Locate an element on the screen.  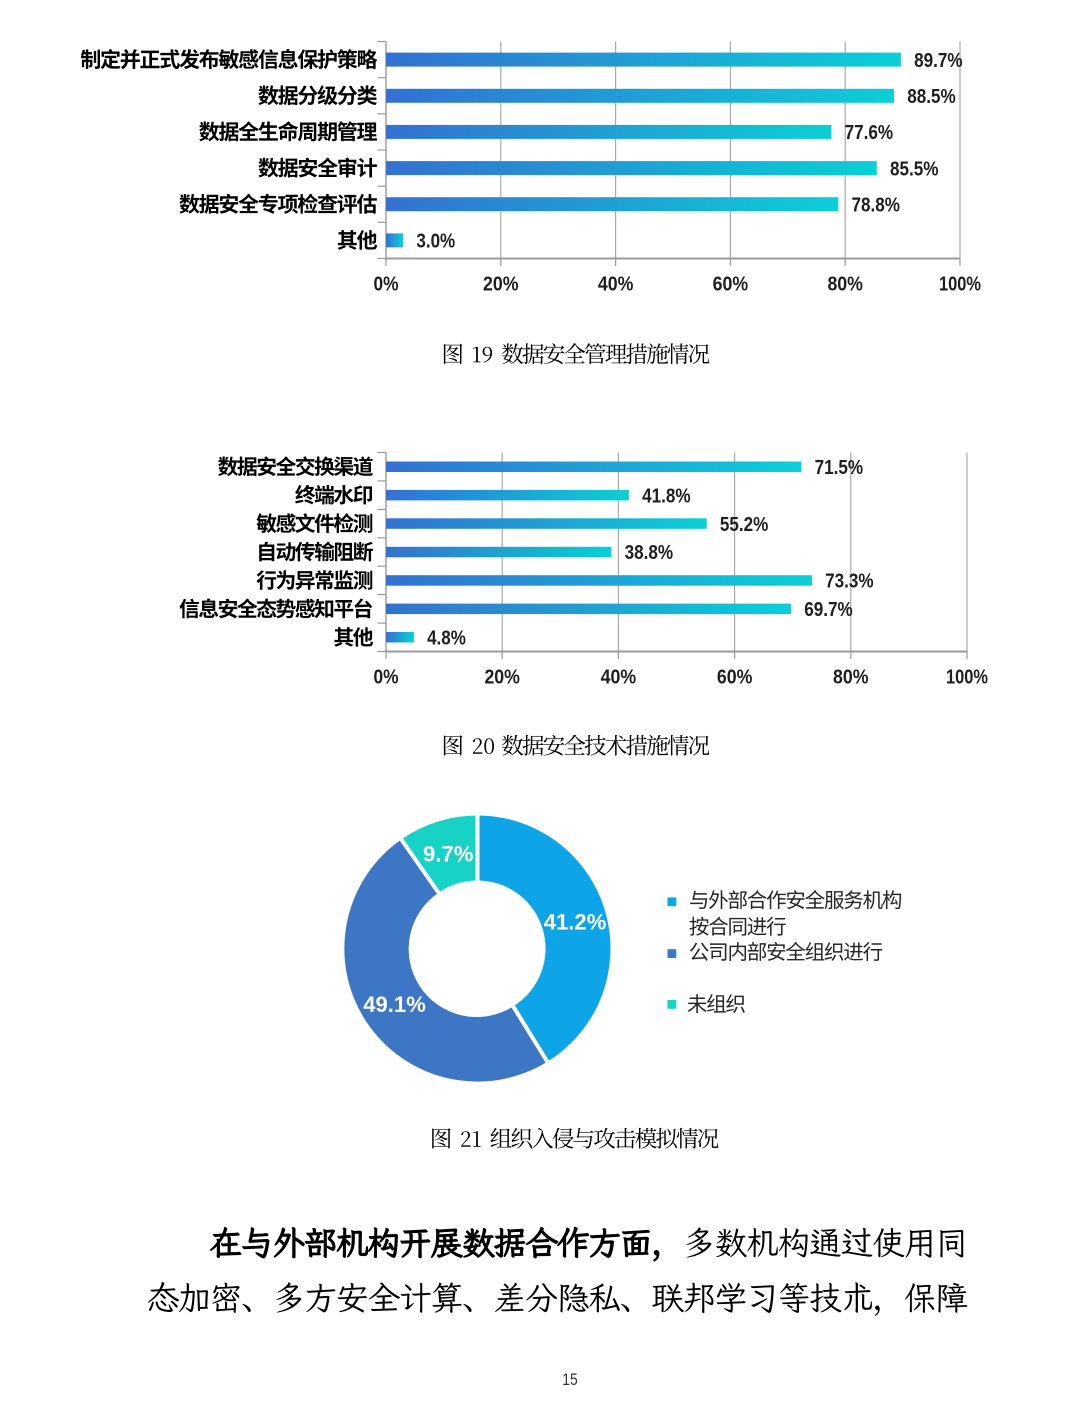
svg-text: 9.7% is located at coordinates (448, 854).